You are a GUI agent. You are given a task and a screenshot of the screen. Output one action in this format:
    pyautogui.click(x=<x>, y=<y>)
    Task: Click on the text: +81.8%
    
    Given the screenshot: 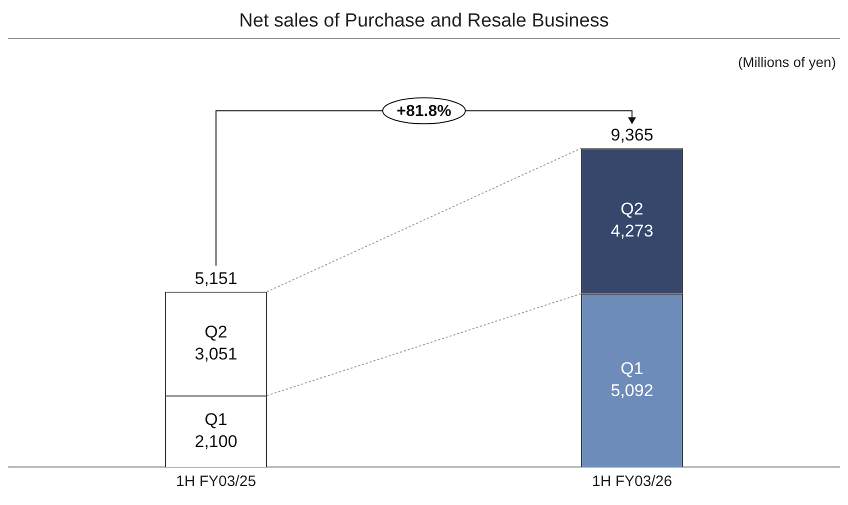 What is the action you would take?
    pyautogui.click(x=424, y=111)
    